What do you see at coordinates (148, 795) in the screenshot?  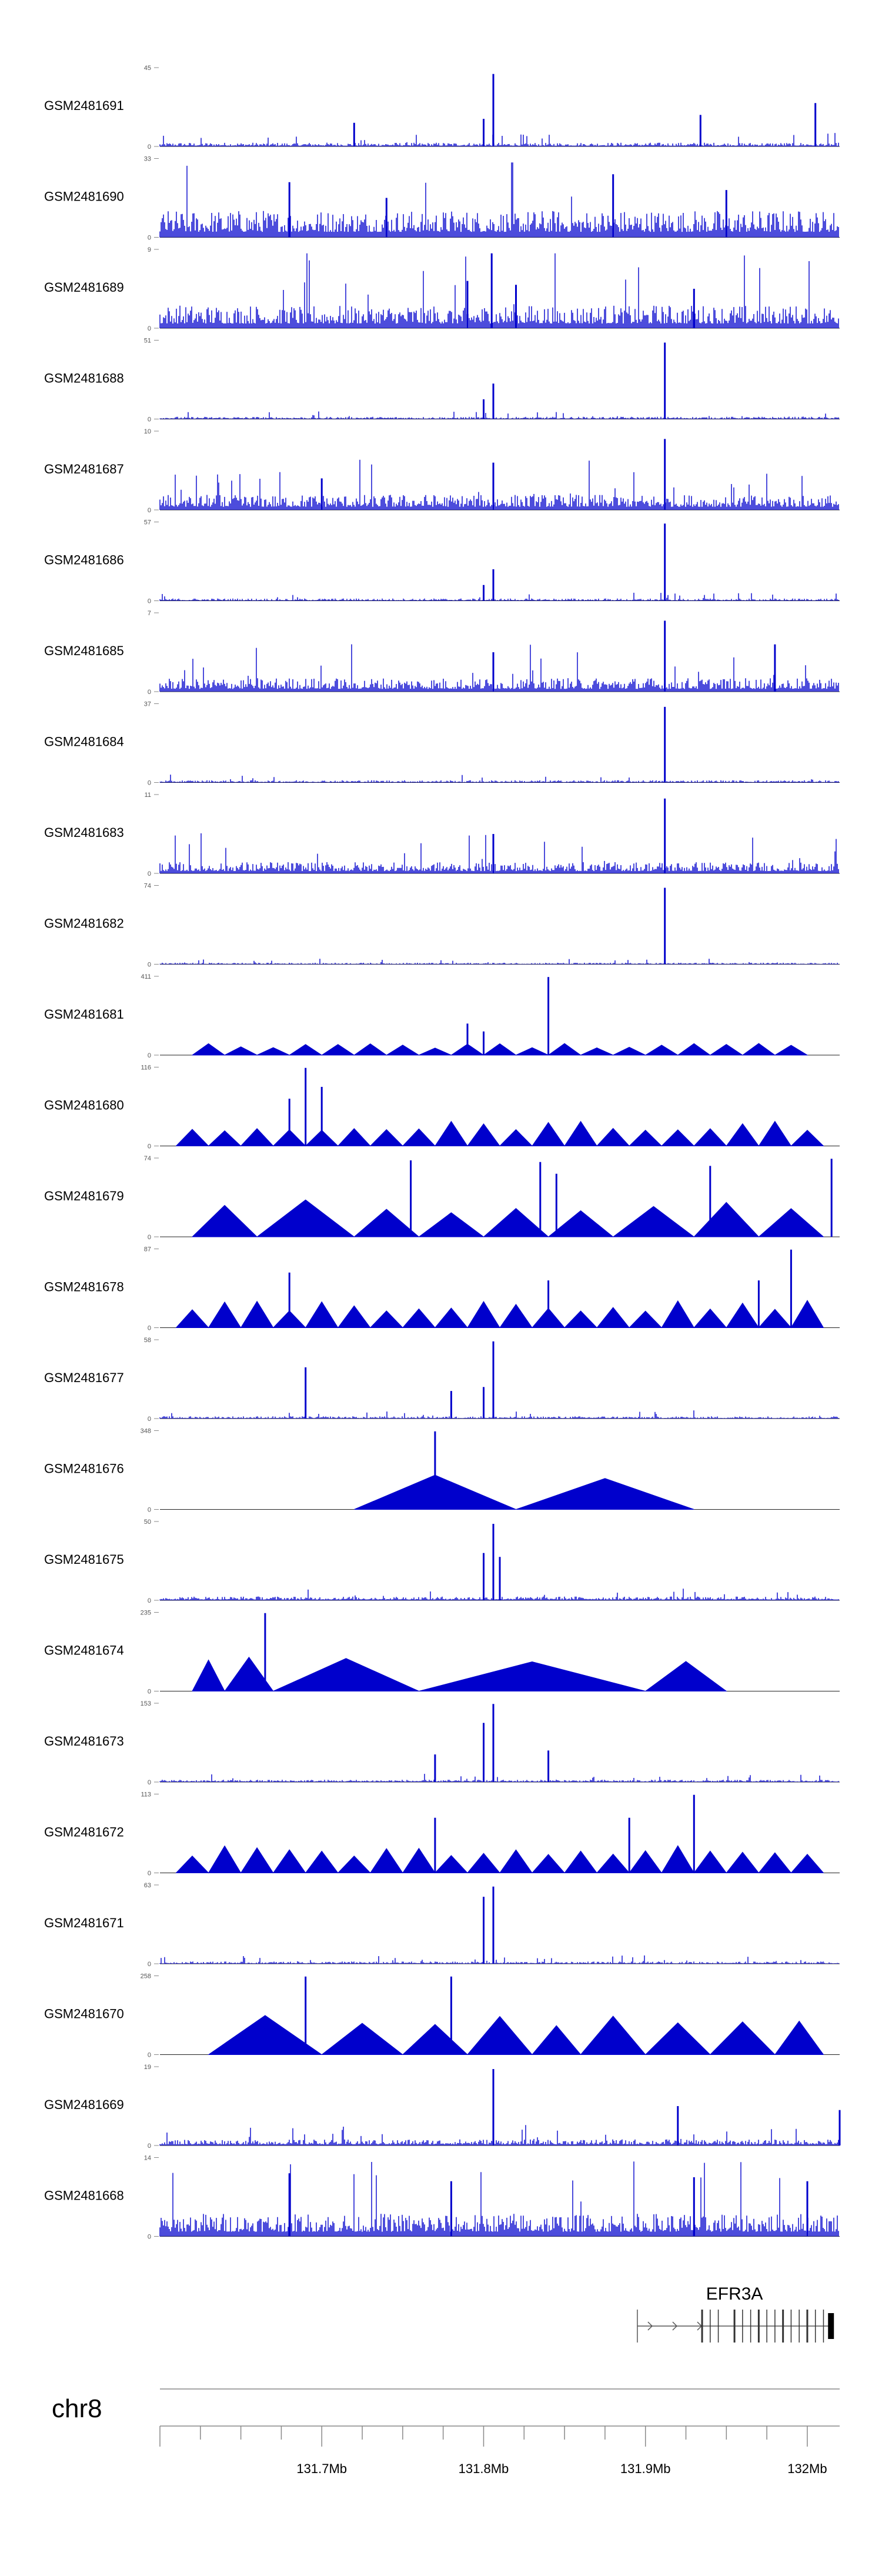 I see `track-ymax-label: 11` at bounding box center [148, 795].